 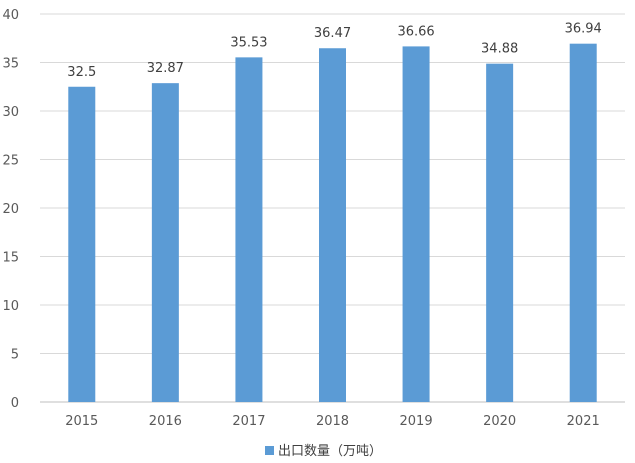 What do you see at coordinates (15, 355) in the screenshot?
I see `y-tick-label: 5` at bounding box center [15, 355].